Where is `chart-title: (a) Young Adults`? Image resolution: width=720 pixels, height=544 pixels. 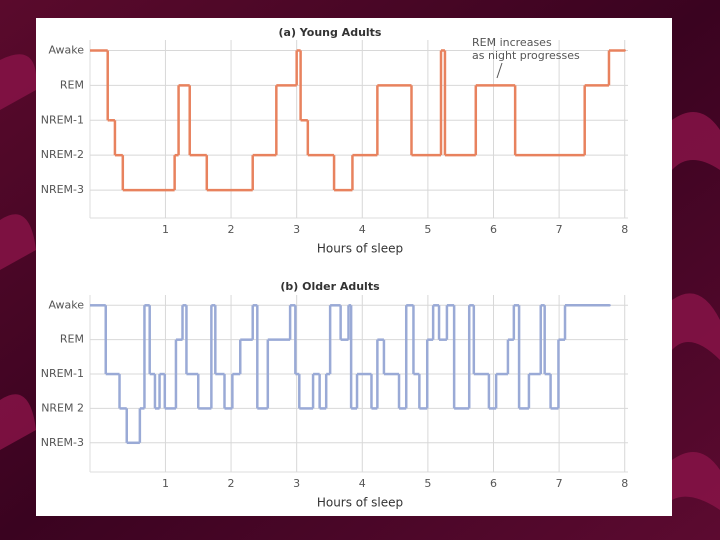
chart-title: (a) Young Adults is located at coordinates (330, 32).